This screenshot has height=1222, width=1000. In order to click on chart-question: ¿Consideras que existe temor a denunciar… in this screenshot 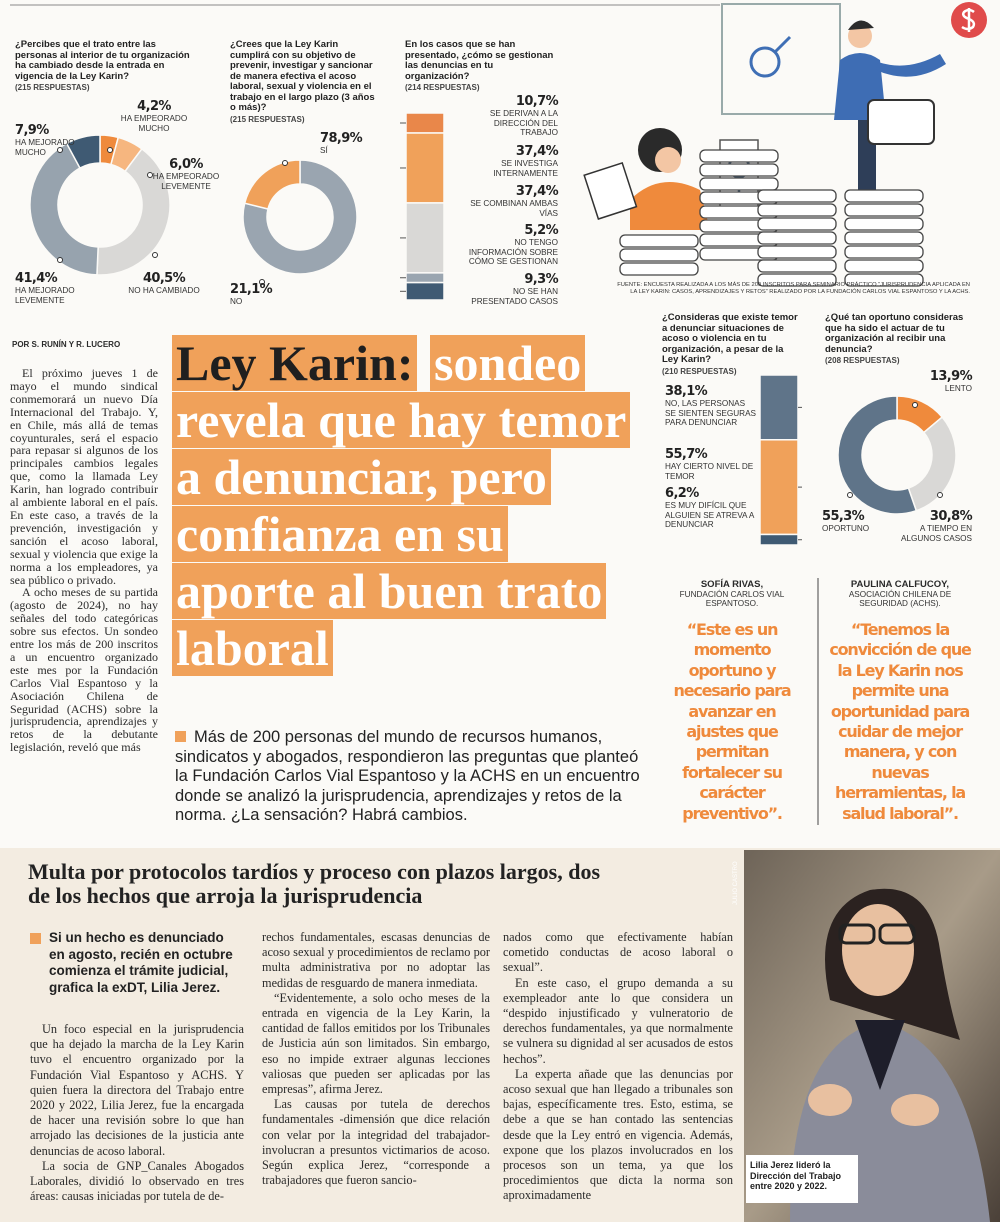, I will do `click(732, 344)`.